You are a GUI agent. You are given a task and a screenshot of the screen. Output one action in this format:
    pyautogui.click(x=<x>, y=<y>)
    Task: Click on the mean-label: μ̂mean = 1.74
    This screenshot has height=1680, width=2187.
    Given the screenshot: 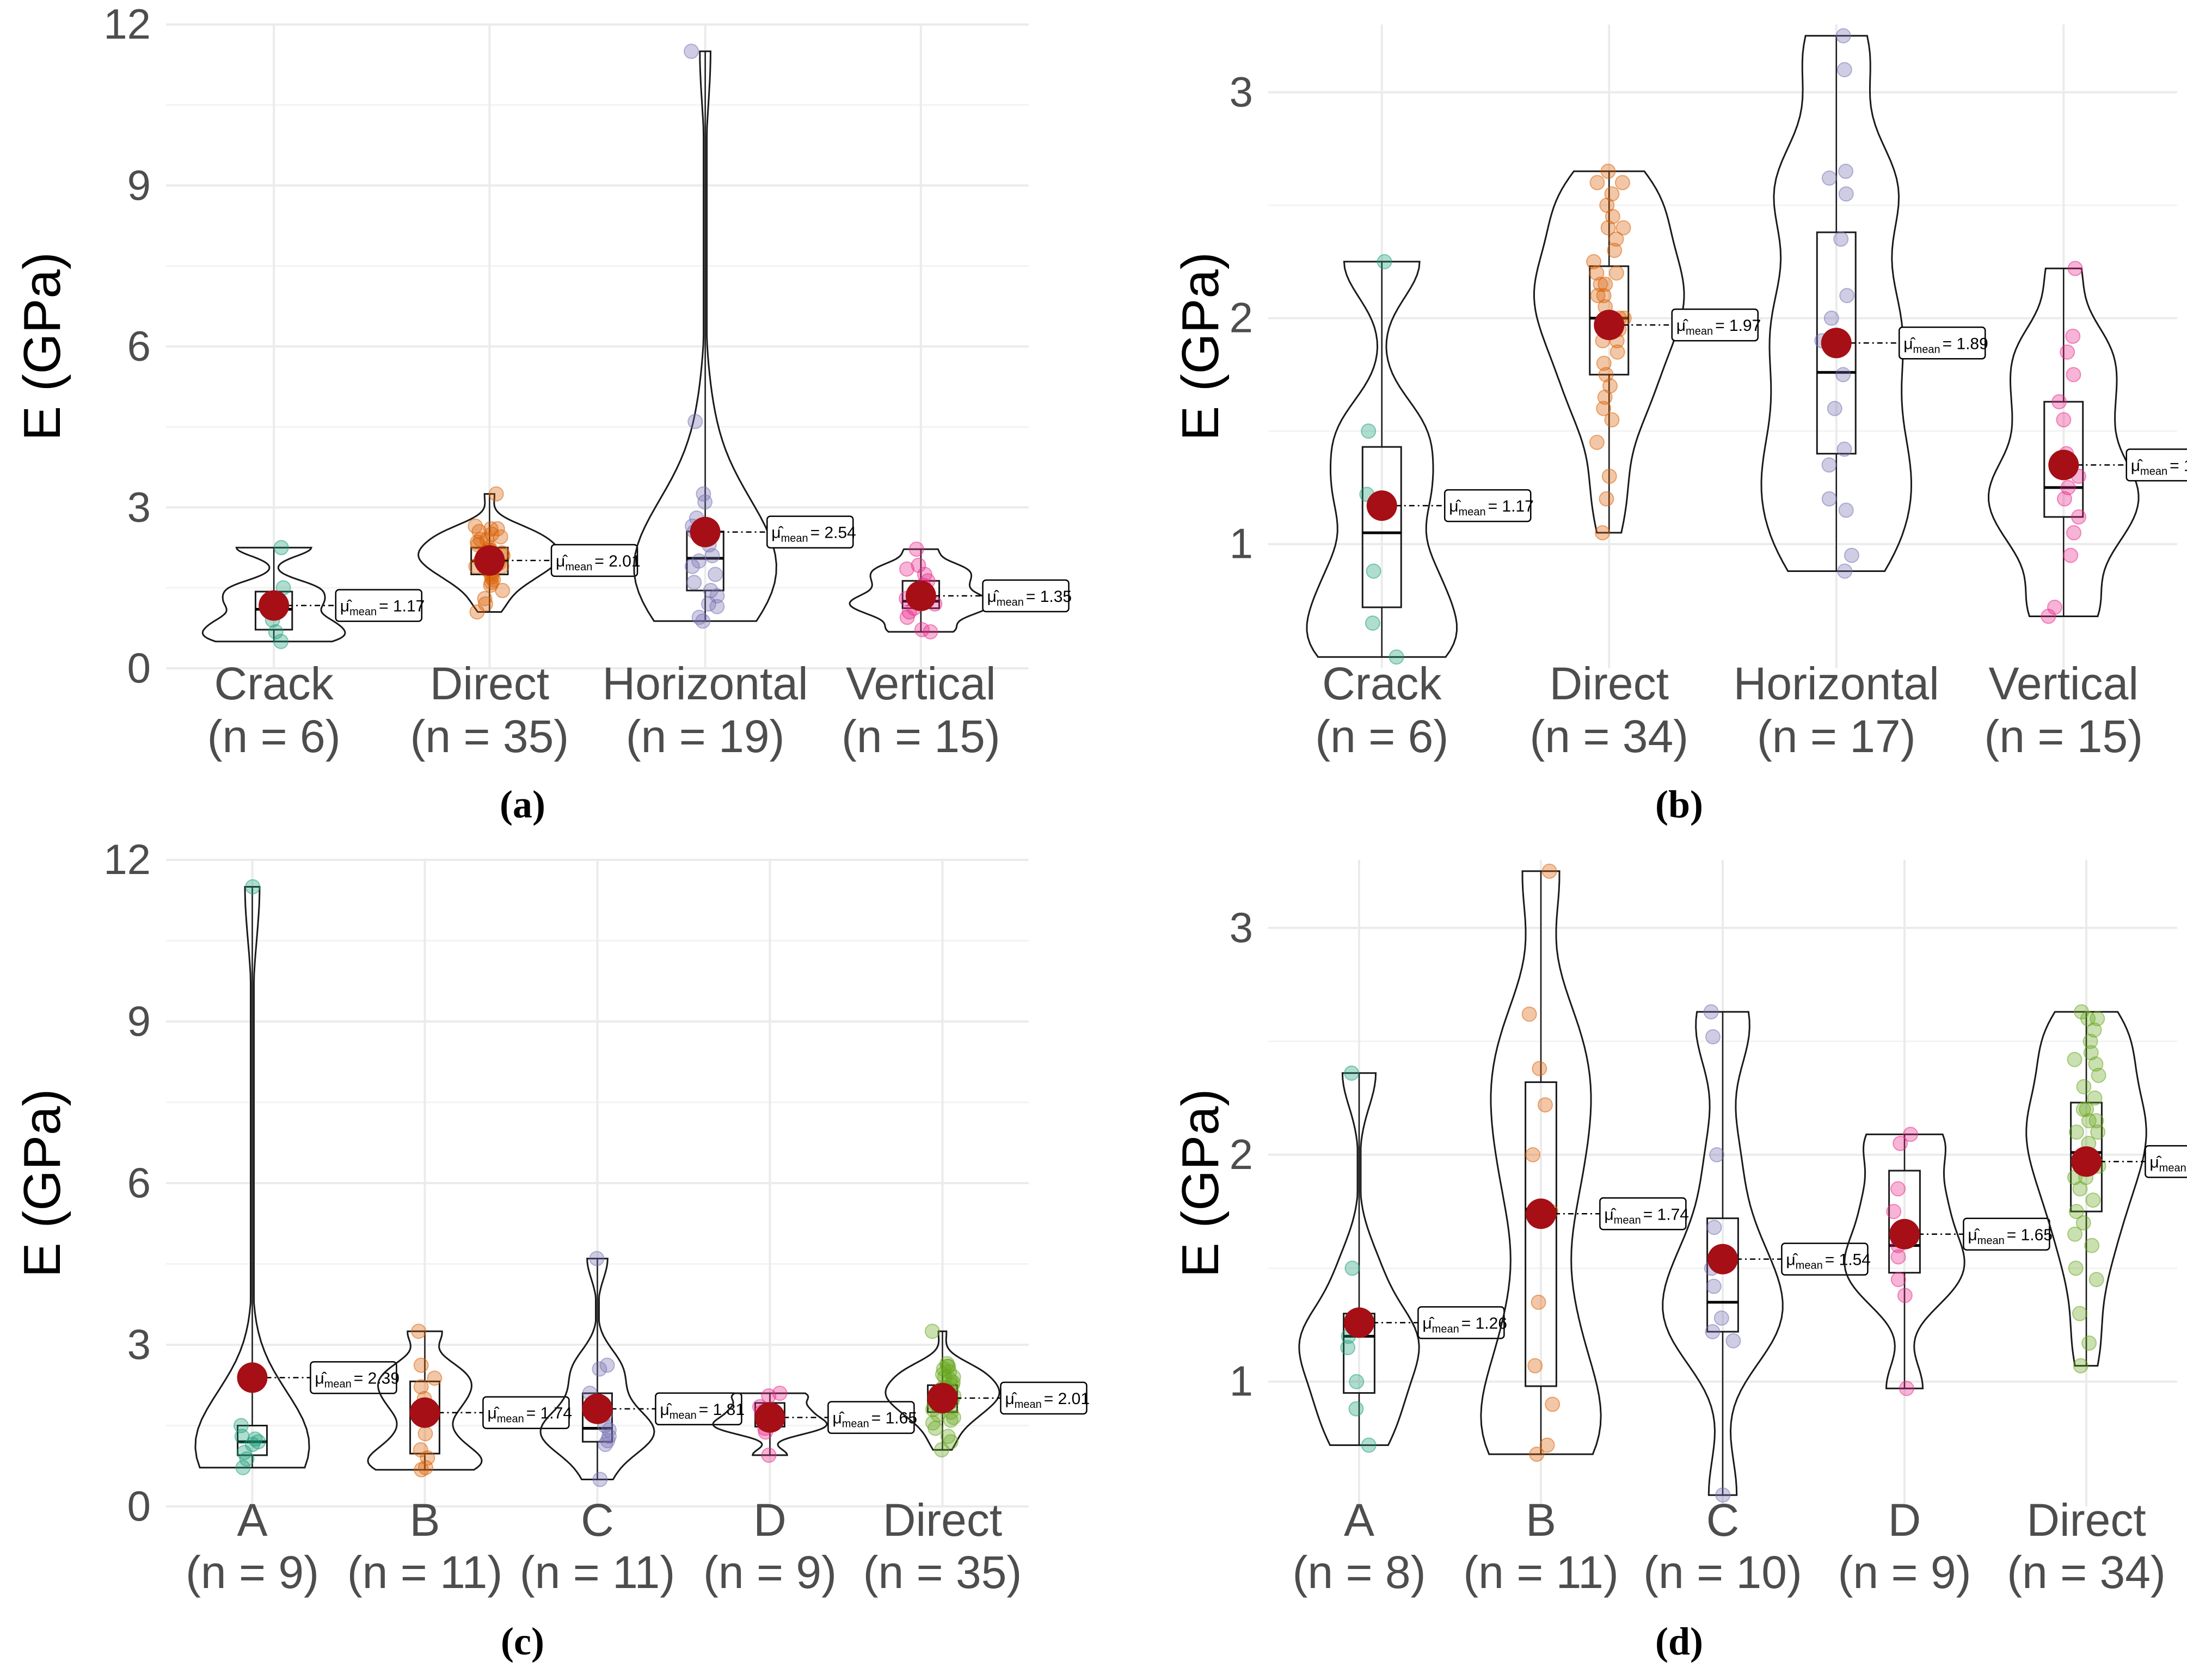 What is the action you would take?
    pyautogui.click(x=1646, y=1215)
    